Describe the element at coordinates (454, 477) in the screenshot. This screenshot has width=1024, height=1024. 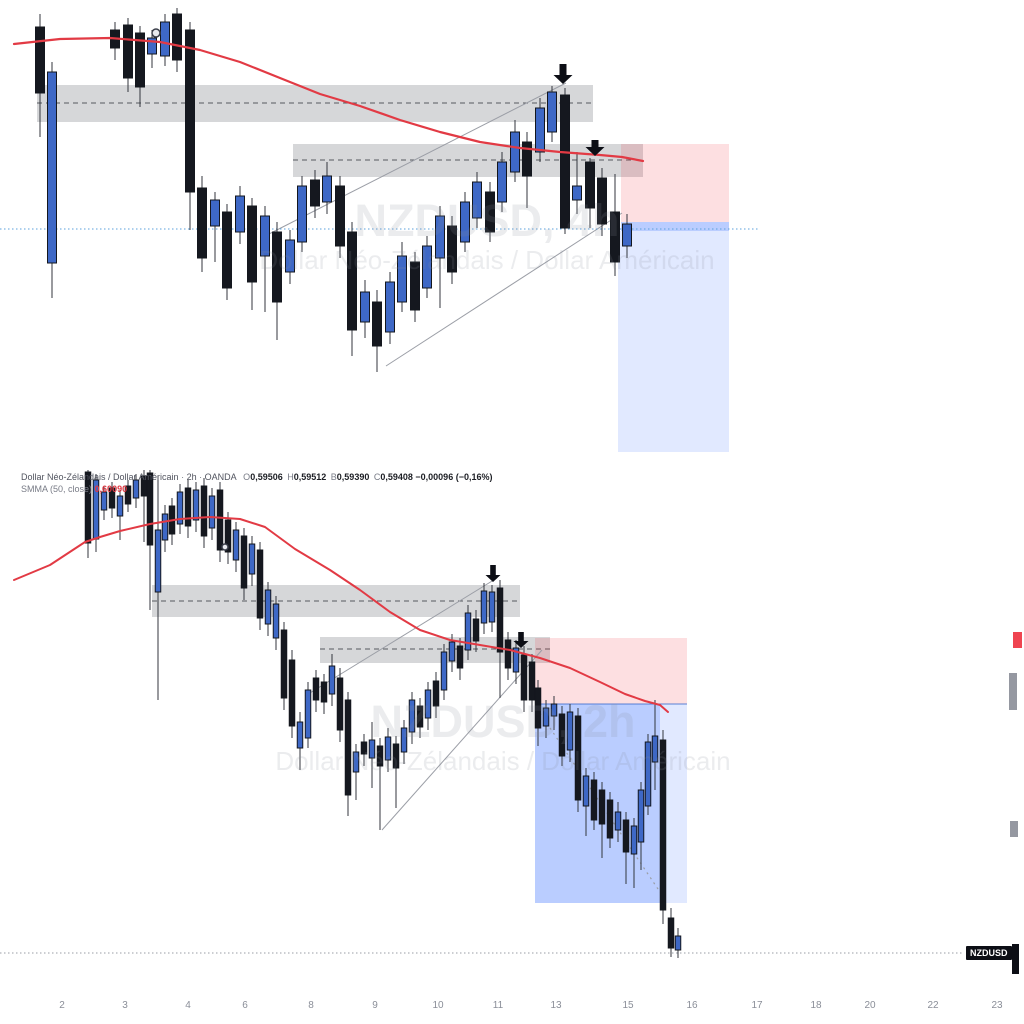
I see `legend-change: −0,00096 (−0,16%)` at that location.